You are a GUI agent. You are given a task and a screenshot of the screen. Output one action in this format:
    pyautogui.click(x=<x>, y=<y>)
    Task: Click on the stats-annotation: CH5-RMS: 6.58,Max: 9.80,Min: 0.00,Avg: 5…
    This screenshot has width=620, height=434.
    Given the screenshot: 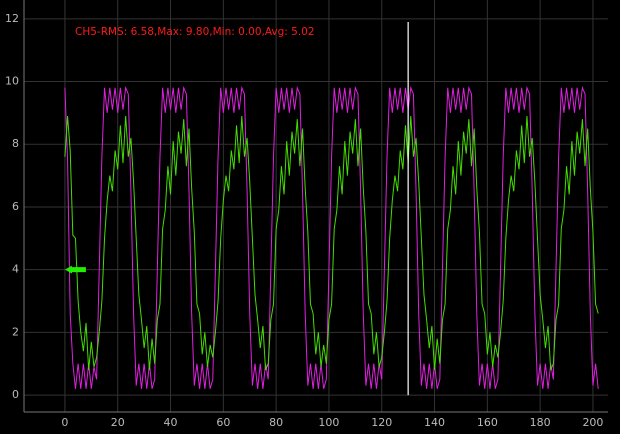 What is the action you would take?
    pyautogui.click(x=195, y=32)
    